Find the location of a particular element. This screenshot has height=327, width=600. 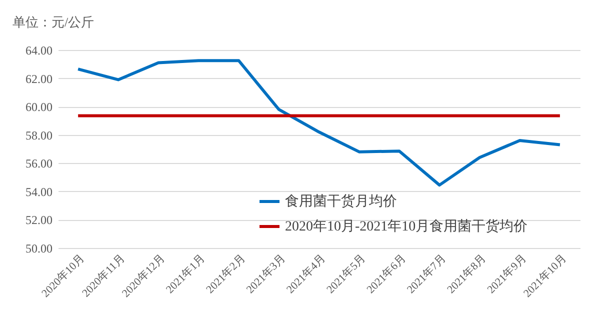

y-tick-label: 58.00 is located at coordinates (39, 135).